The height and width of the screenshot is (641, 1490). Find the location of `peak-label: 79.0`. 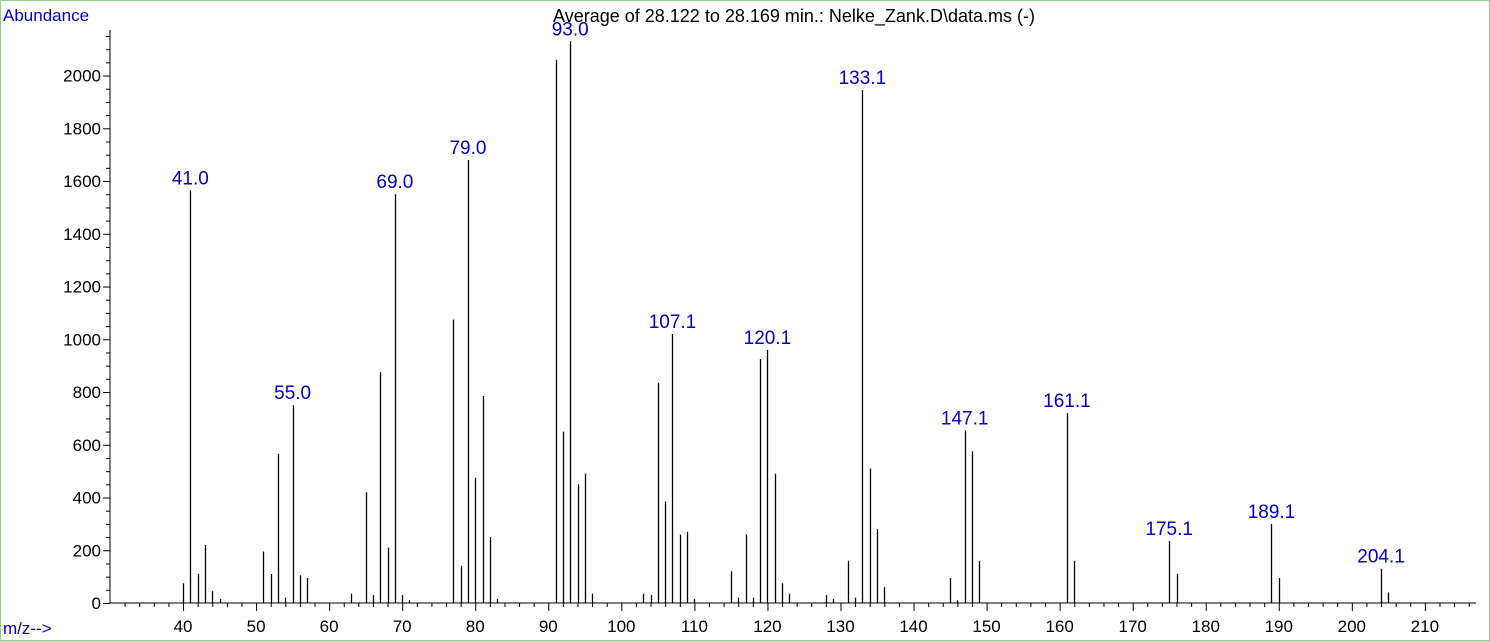

peak-label: 79.0 is located at coordinates (467, 148).